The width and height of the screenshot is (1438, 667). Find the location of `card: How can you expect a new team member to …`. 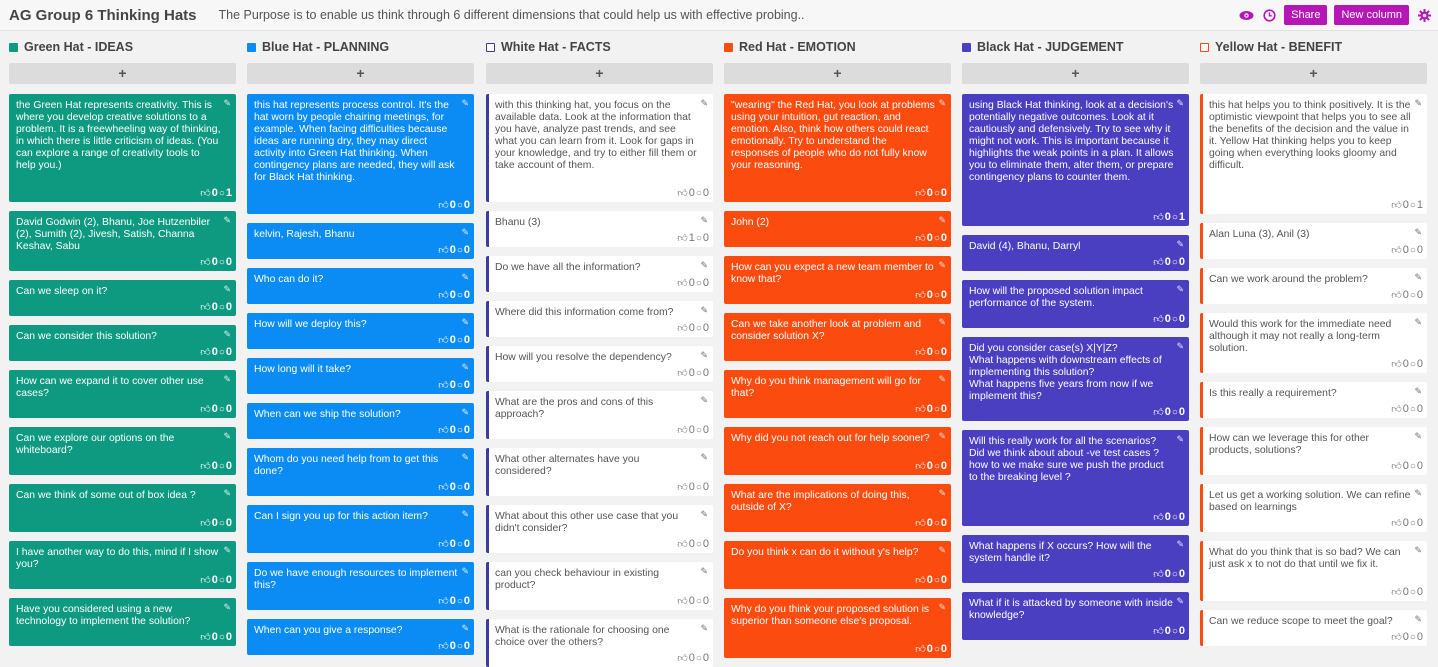

card: How can you expect a new team member to … is located at coordinates (837, 280).